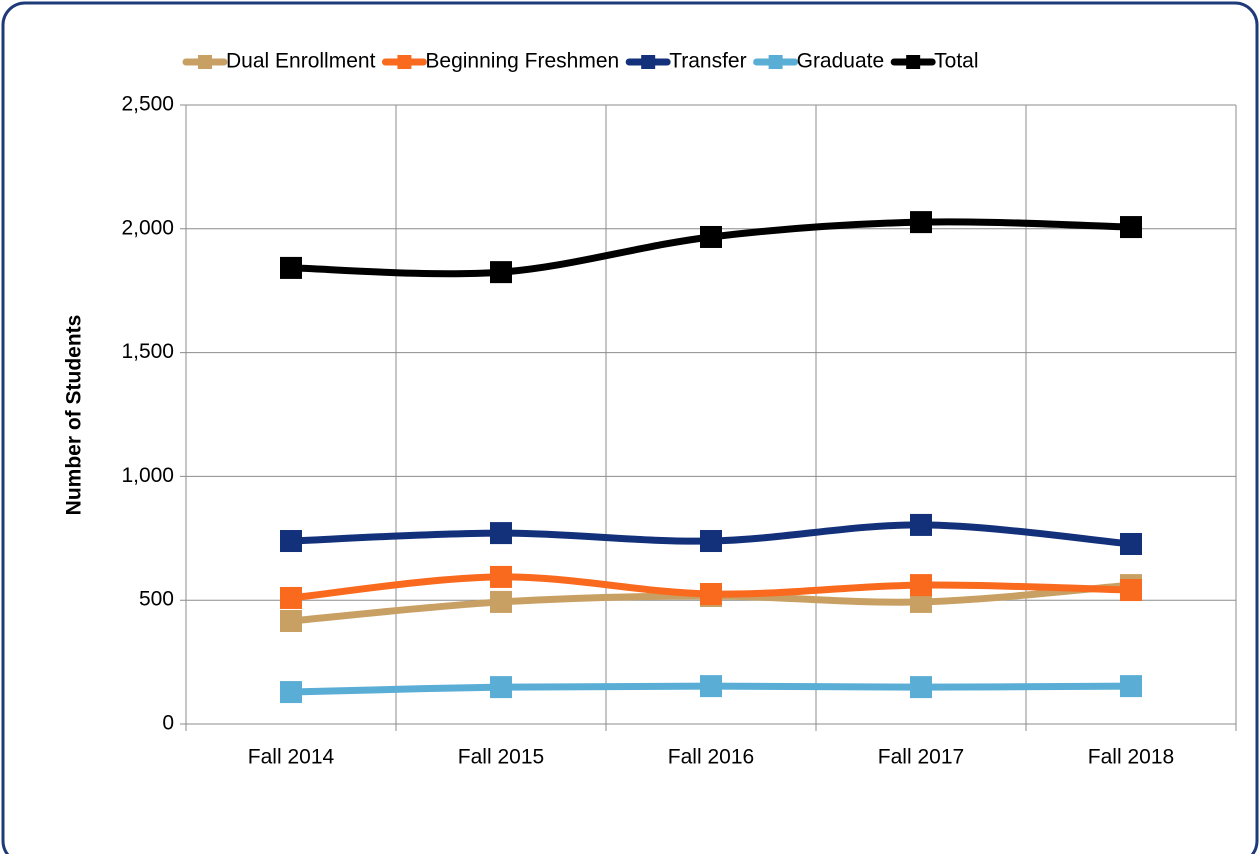 The image size is (1260, 859). I want to click on y-axis-label: Number of Students, so click(74, 415).